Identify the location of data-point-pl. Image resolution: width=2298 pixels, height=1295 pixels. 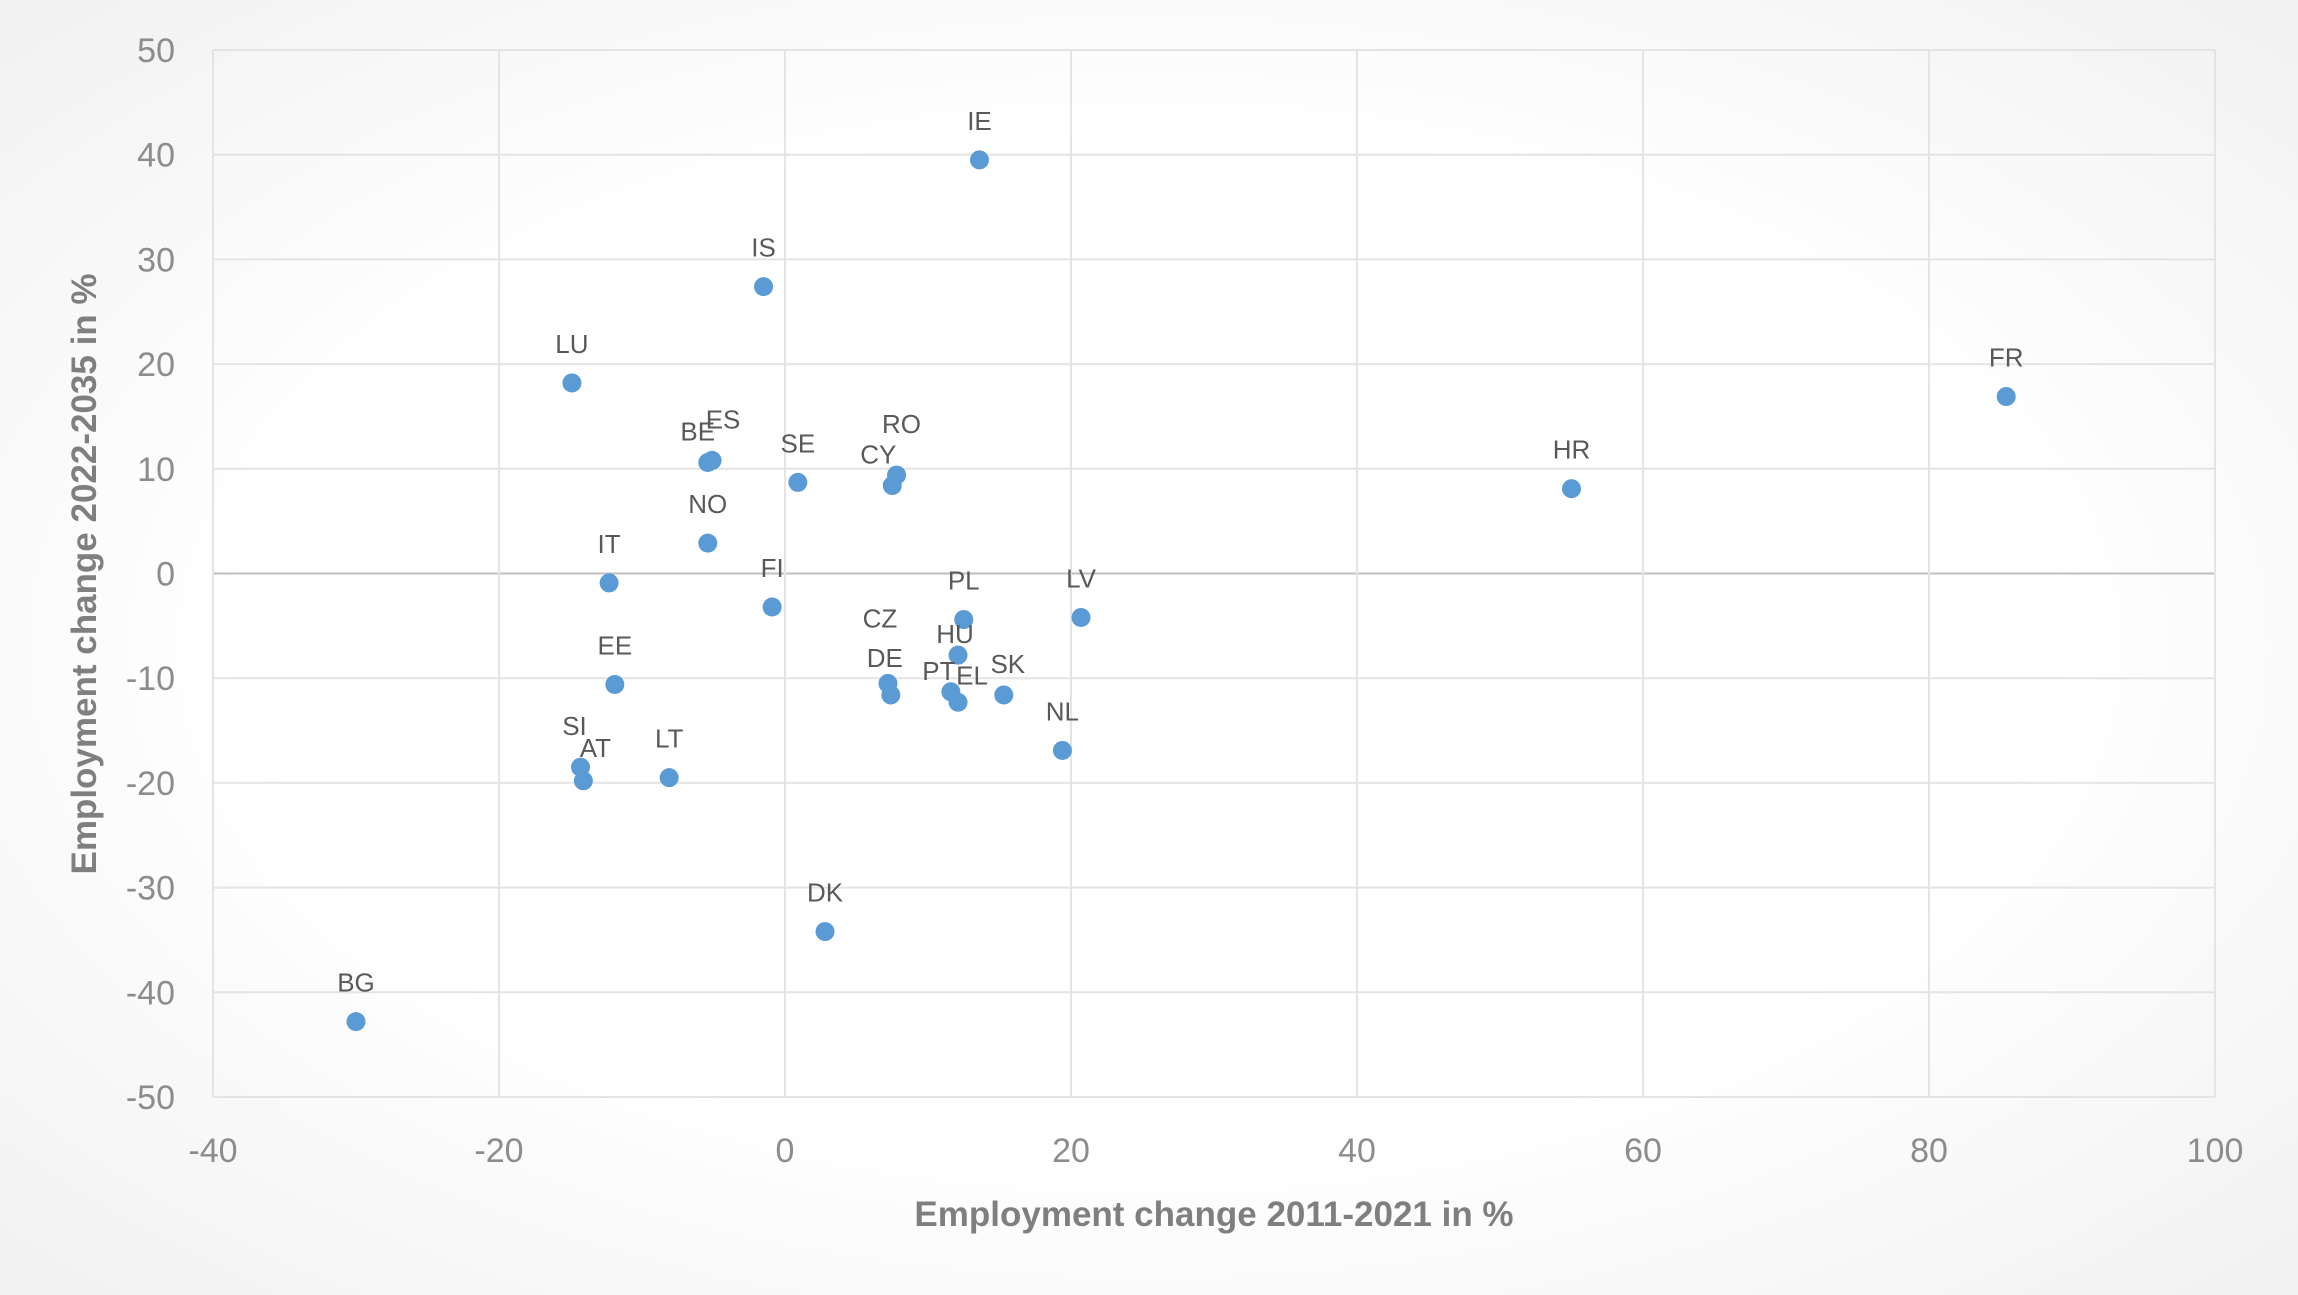
(964, 620).